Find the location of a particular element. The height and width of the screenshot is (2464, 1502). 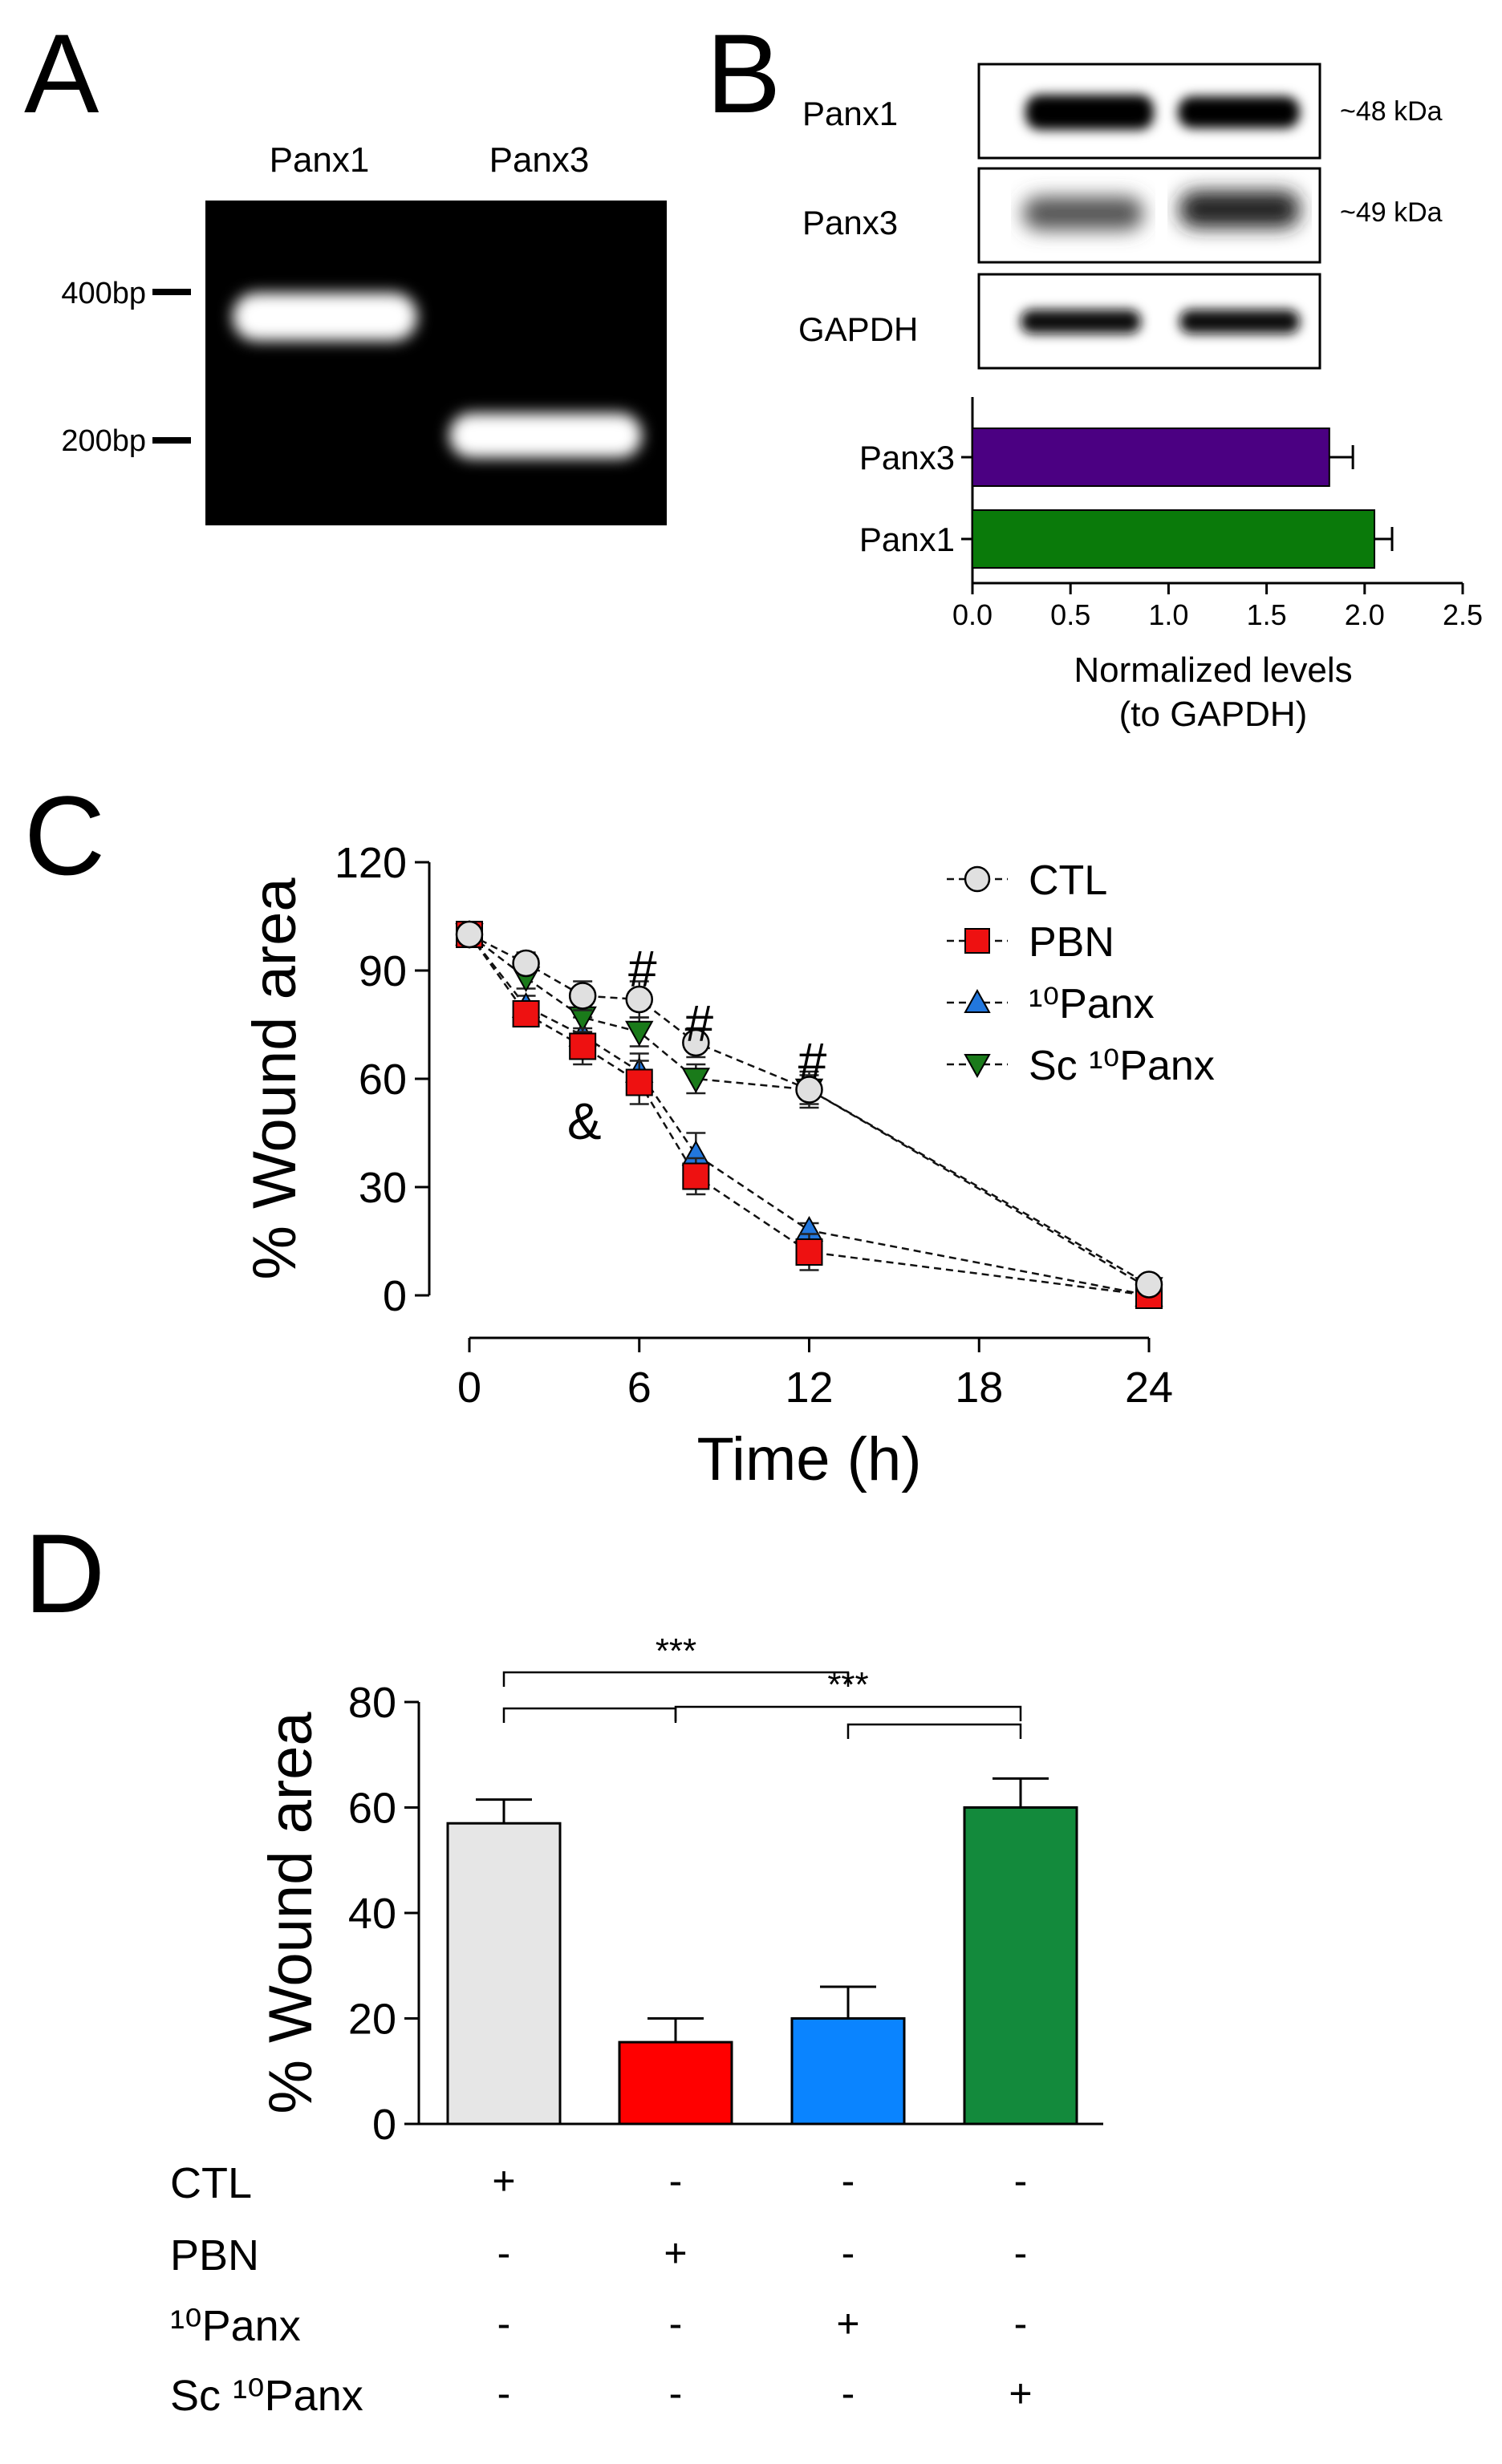

blot-row-label: GAPDH is located at coordinates (858, 329).